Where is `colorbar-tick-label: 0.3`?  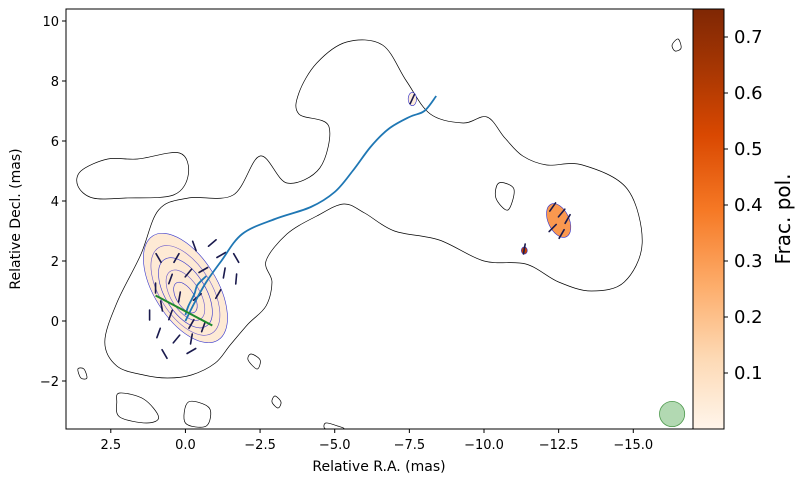
colorbar-tick-label: 0.3 is located at coordinates (748, 261).